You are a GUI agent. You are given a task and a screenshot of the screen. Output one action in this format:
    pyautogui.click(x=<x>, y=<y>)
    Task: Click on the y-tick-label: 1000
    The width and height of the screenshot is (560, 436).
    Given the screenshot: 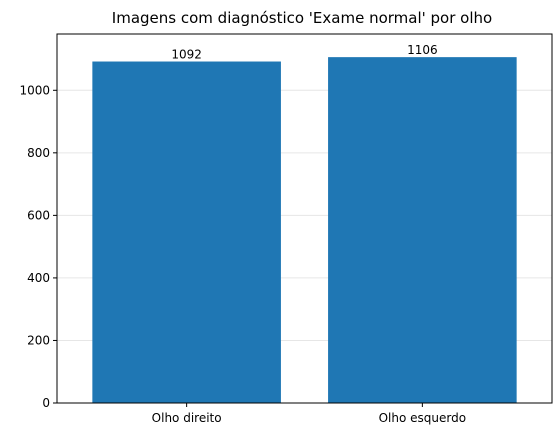 What is the action you would take?
    pyautogui.click(x=34, y=90)
    